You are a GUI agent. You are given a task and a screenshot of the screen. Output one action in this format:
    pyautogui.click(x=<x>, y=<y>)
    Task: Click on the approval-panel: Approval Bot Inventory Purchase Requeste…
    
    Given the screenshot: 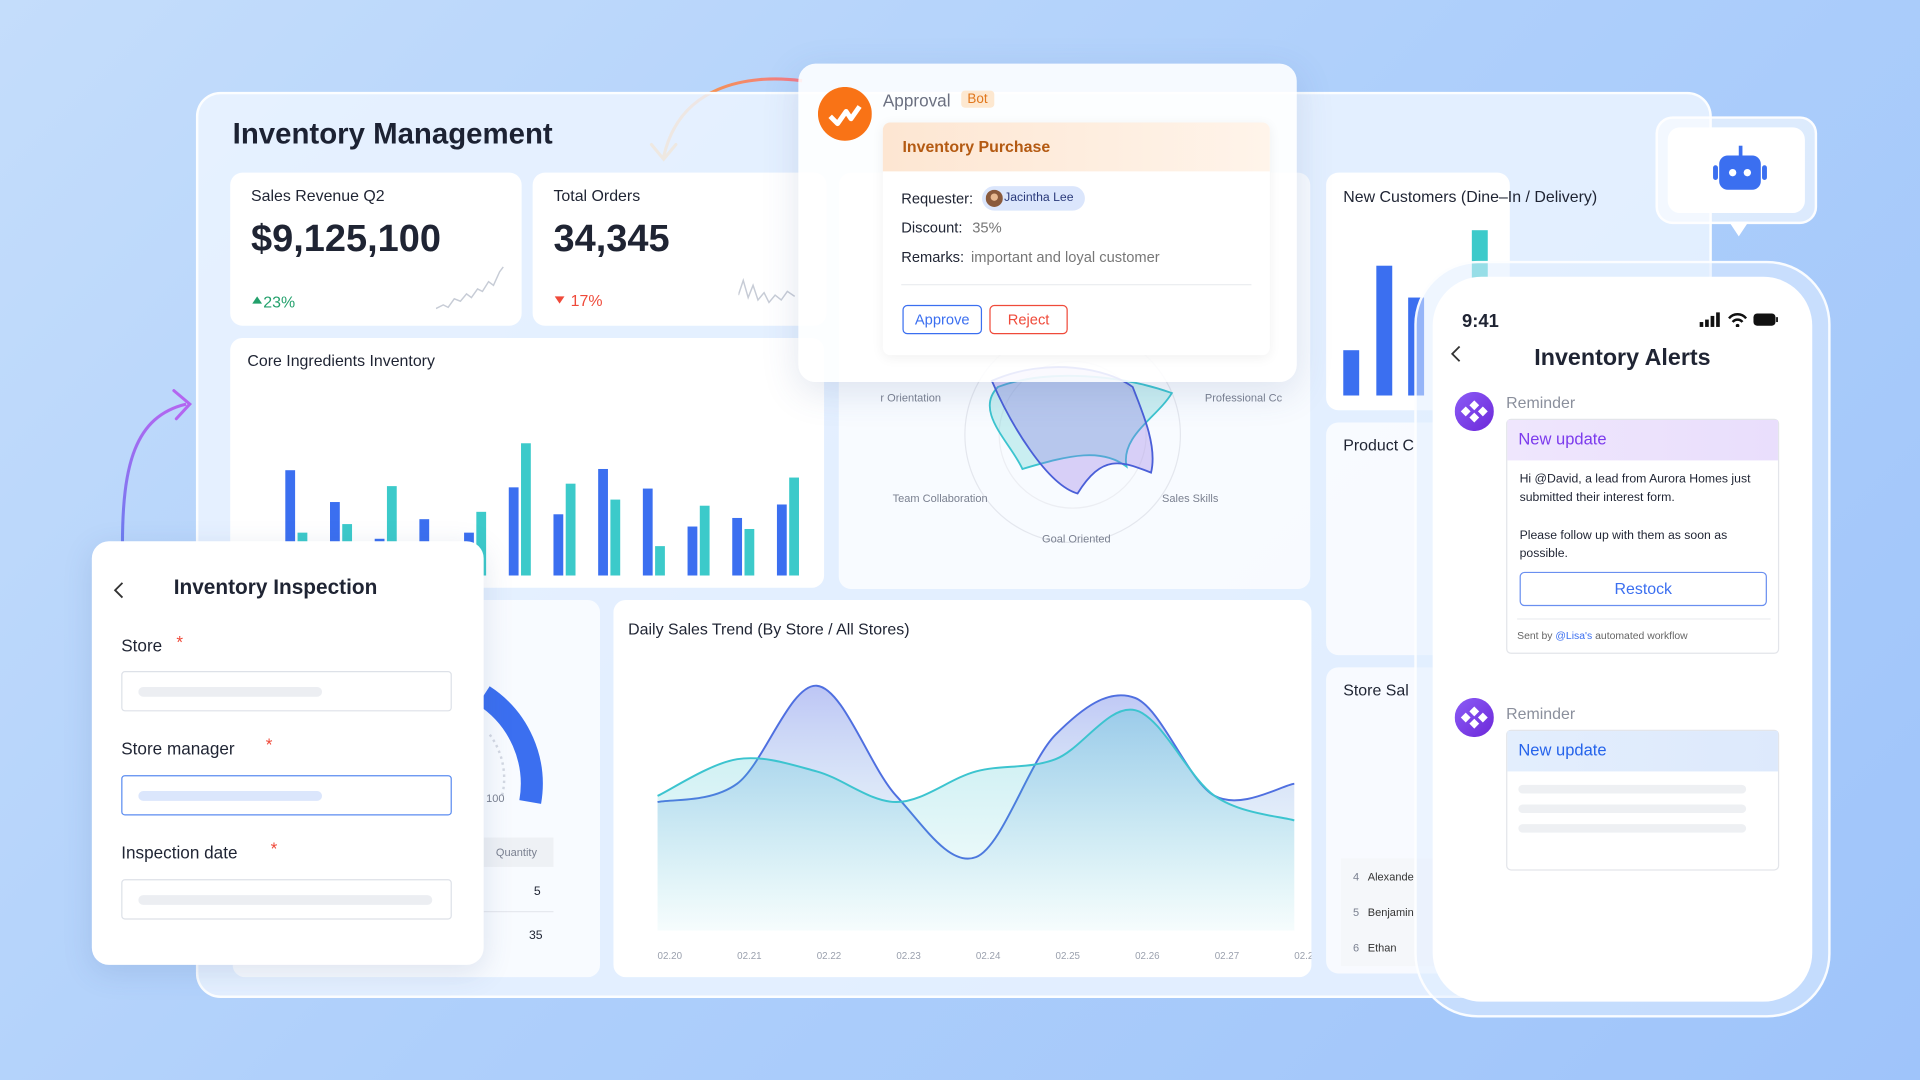 What is the action you would take?
    pyautogui.click(x=1047, y=223)
    